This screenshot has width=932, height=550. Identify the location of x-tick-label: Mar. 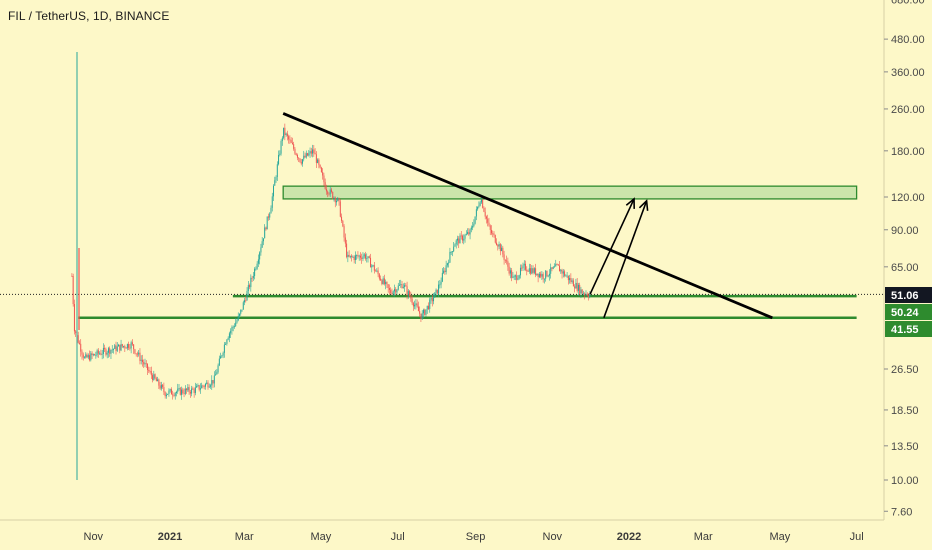
(244, 537).